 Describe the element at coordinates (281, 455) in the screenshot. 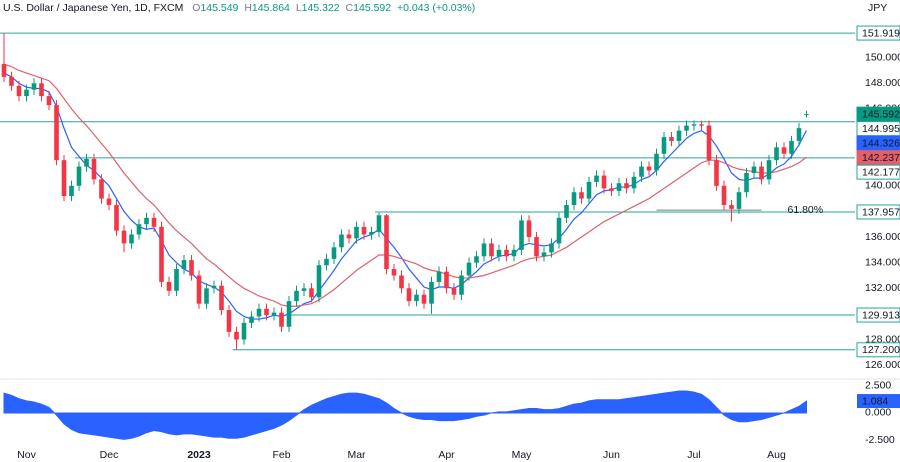

I see `x-tick-label: Feb` at that location.